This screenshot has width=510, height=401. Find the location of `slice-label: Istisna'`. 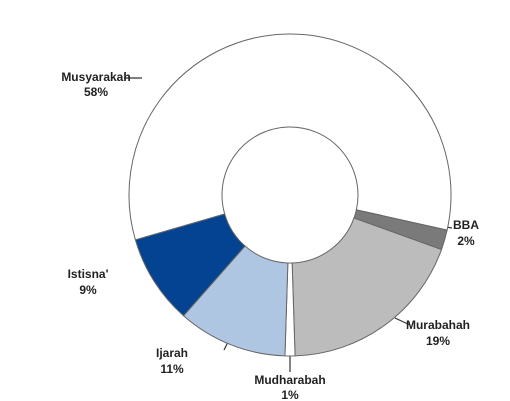

slice-label: Istisna' is located at coordinates (88, 274).